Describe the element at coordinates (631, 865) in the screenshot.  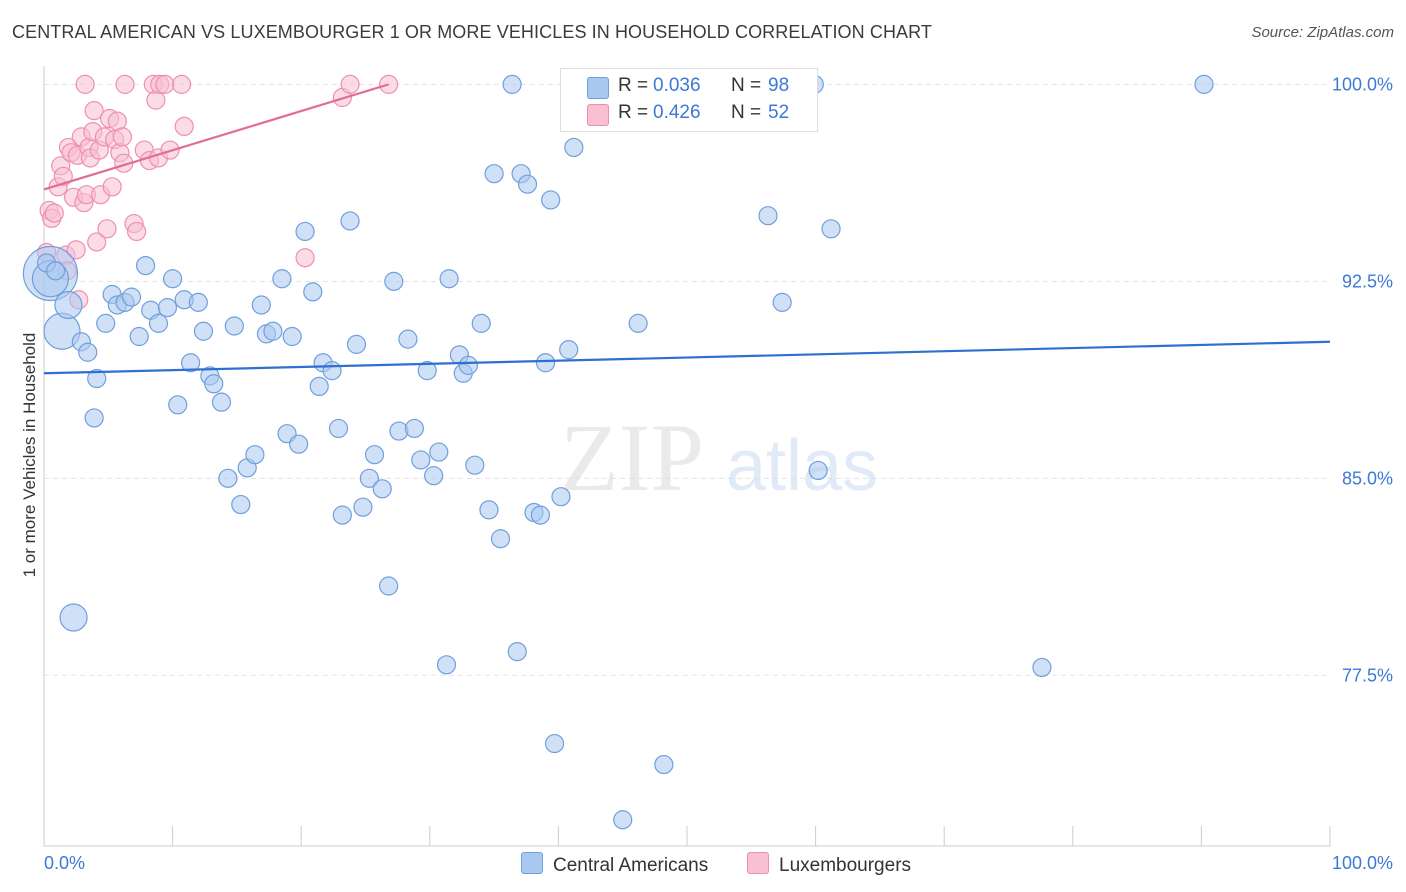
I see `legend-label: Central Americans` at that location.